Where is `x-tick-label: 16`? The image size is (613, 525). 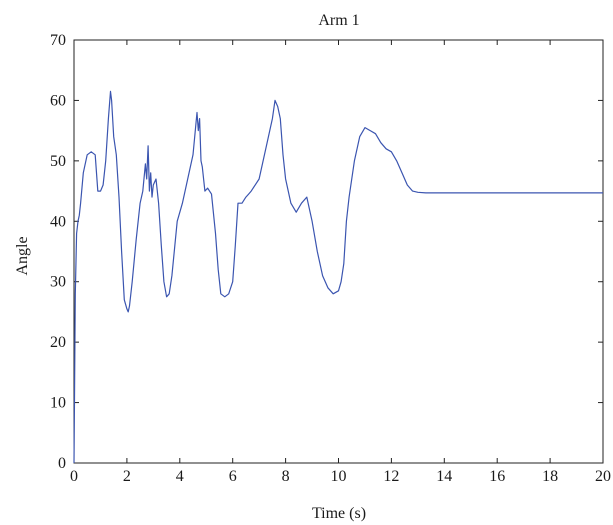 x-tick-label: 16 is located at coordinates (497, 476).